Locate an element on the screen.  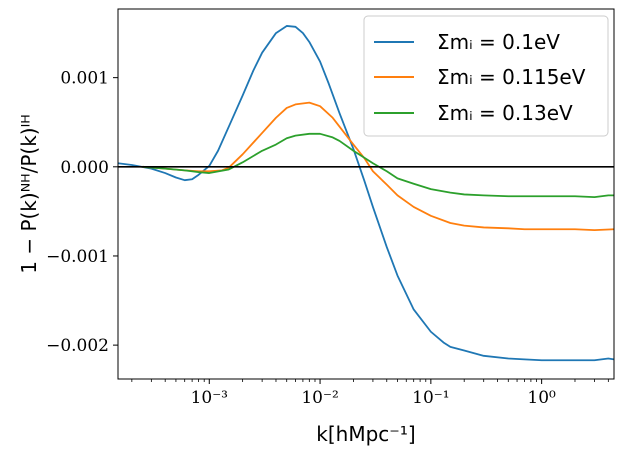
legend: Σmᵢ = 0.1eV Σmᵢ = 0.115eV Σmᵢ = 0.13eV is located at coordinates (486, 76).